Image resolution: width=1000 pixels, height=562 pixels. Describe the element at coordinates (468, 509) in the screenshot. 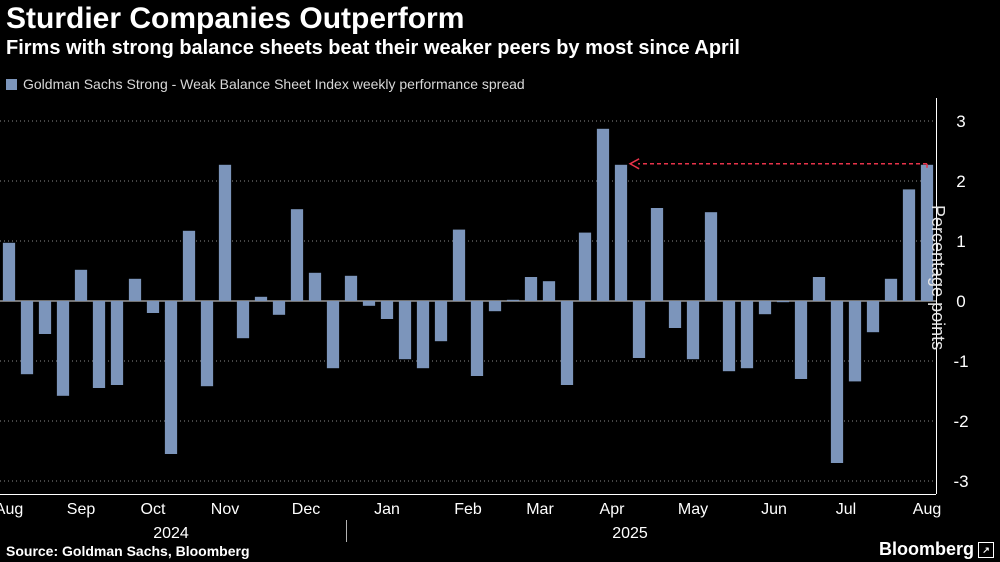

I see `x-tick-label: Feb` at that location.